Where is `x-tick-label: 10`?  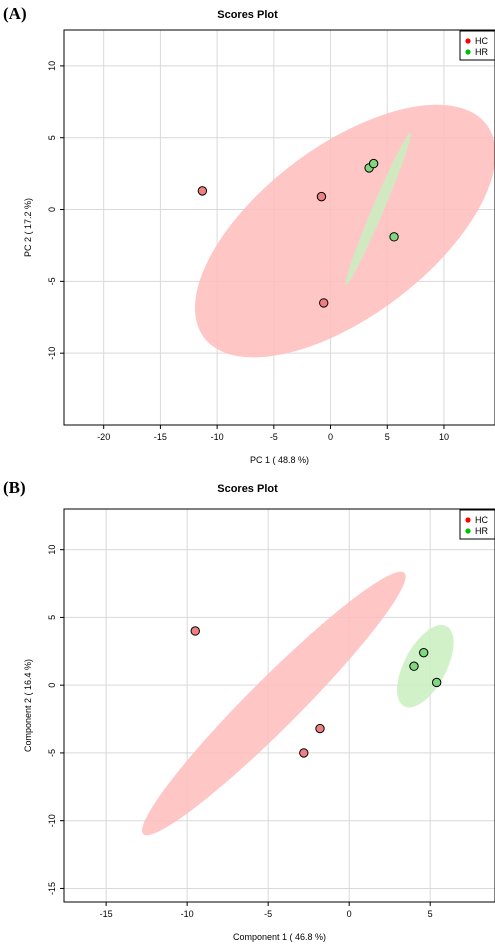
x-tick-label: 10 is located at coordinates (444, 437).